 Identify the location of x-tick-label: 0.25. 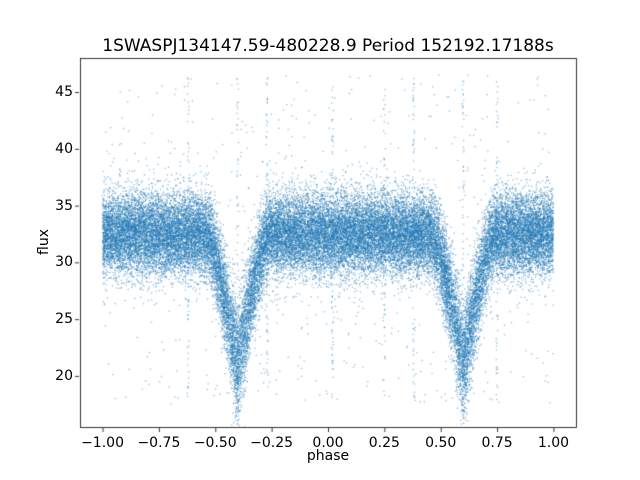
(384, 443).